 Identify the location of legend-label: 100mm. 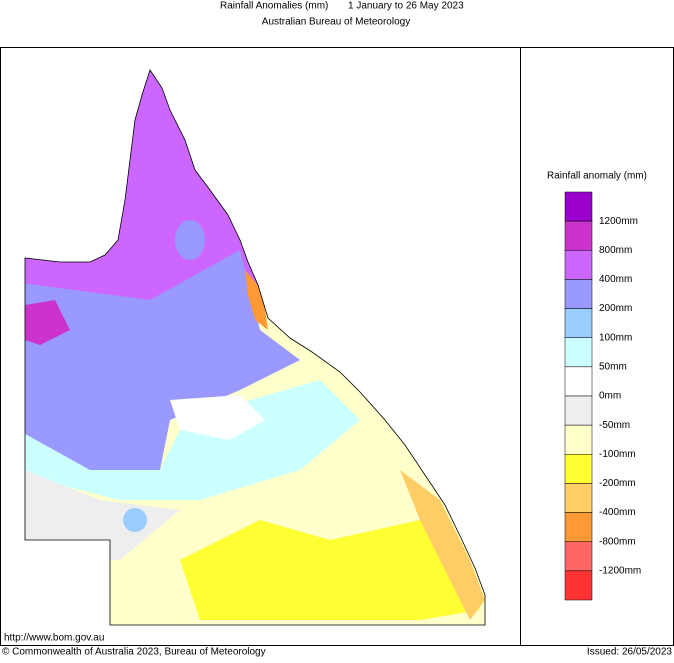
(615, 337).